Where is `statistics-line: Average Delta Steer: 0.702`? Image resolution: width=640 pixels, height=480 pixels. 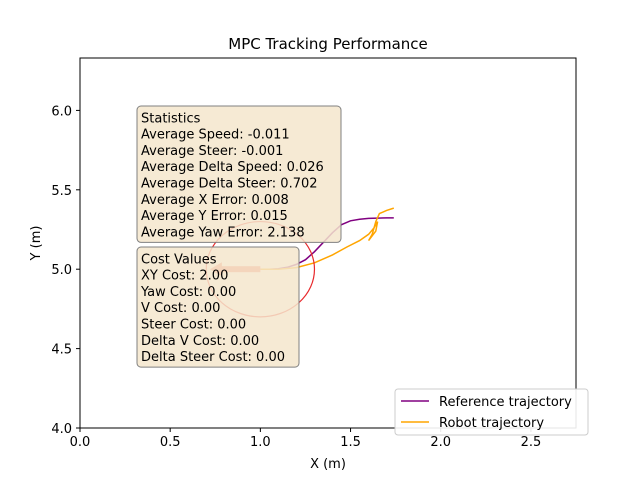
statistics-line: Average Delta Steer: 0.702 is located at coordinates (229, 184).